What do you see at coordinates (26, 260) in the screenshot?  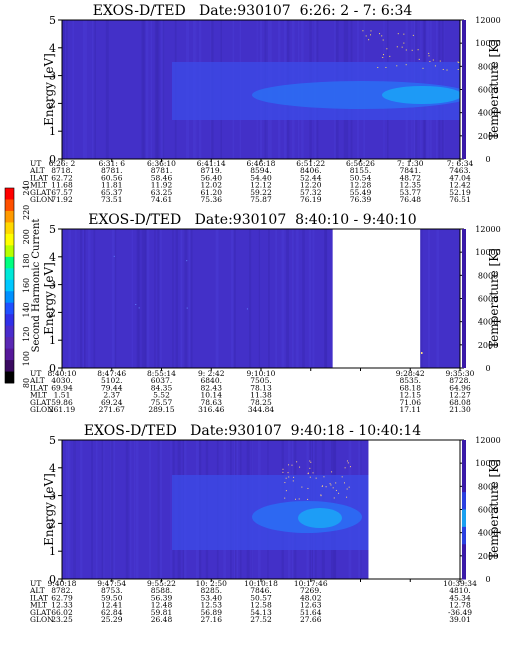 I see `colorbar-tick-label: 180` at bounding box center [26, 260].